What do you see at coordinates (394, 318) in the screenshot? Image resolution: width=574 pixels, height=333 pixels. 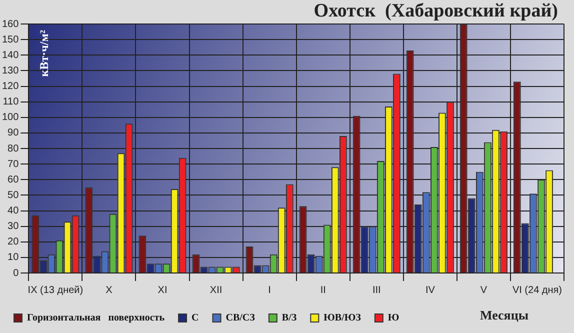 I see `legend-label: Ю` at bounding box center [394, 318].